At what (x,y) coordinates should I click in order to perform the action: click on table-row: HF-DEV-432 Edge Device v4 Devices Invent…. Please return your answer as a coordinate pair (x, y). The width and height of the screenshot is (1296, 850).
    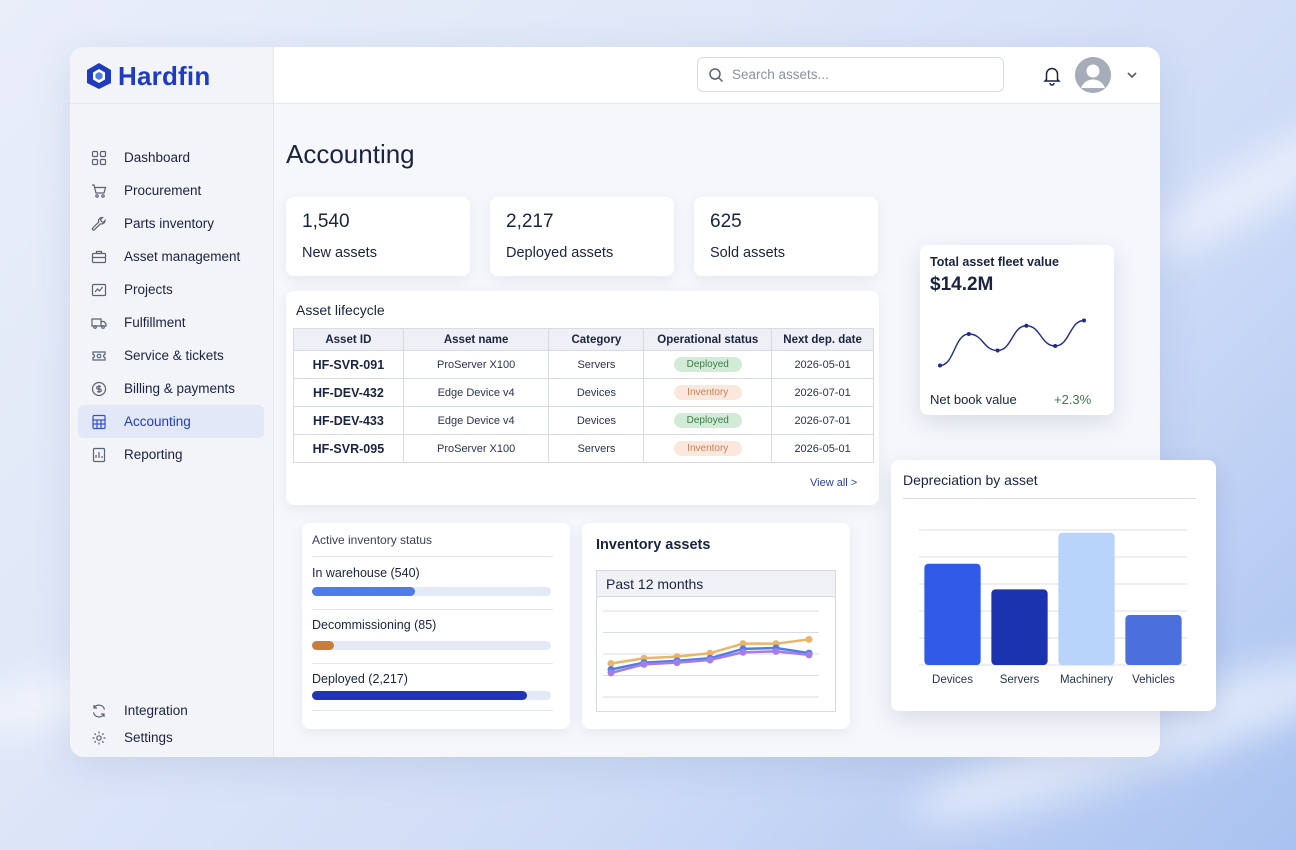
    Looking at the image, I should click on (583, 392).